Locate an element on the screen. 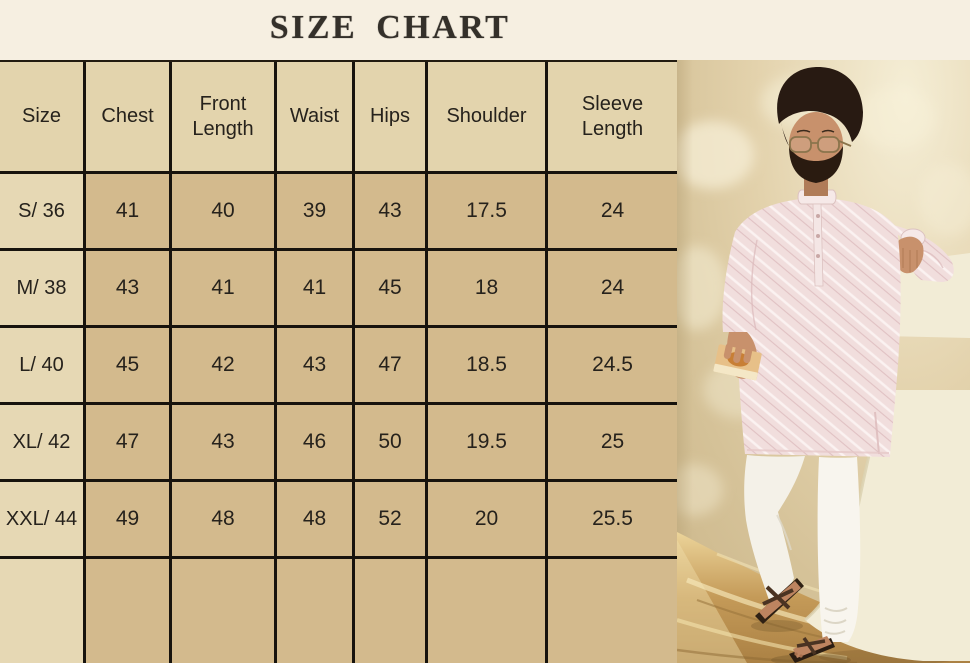  size-cell: M/ 38 is located at coordinates (43, 289).